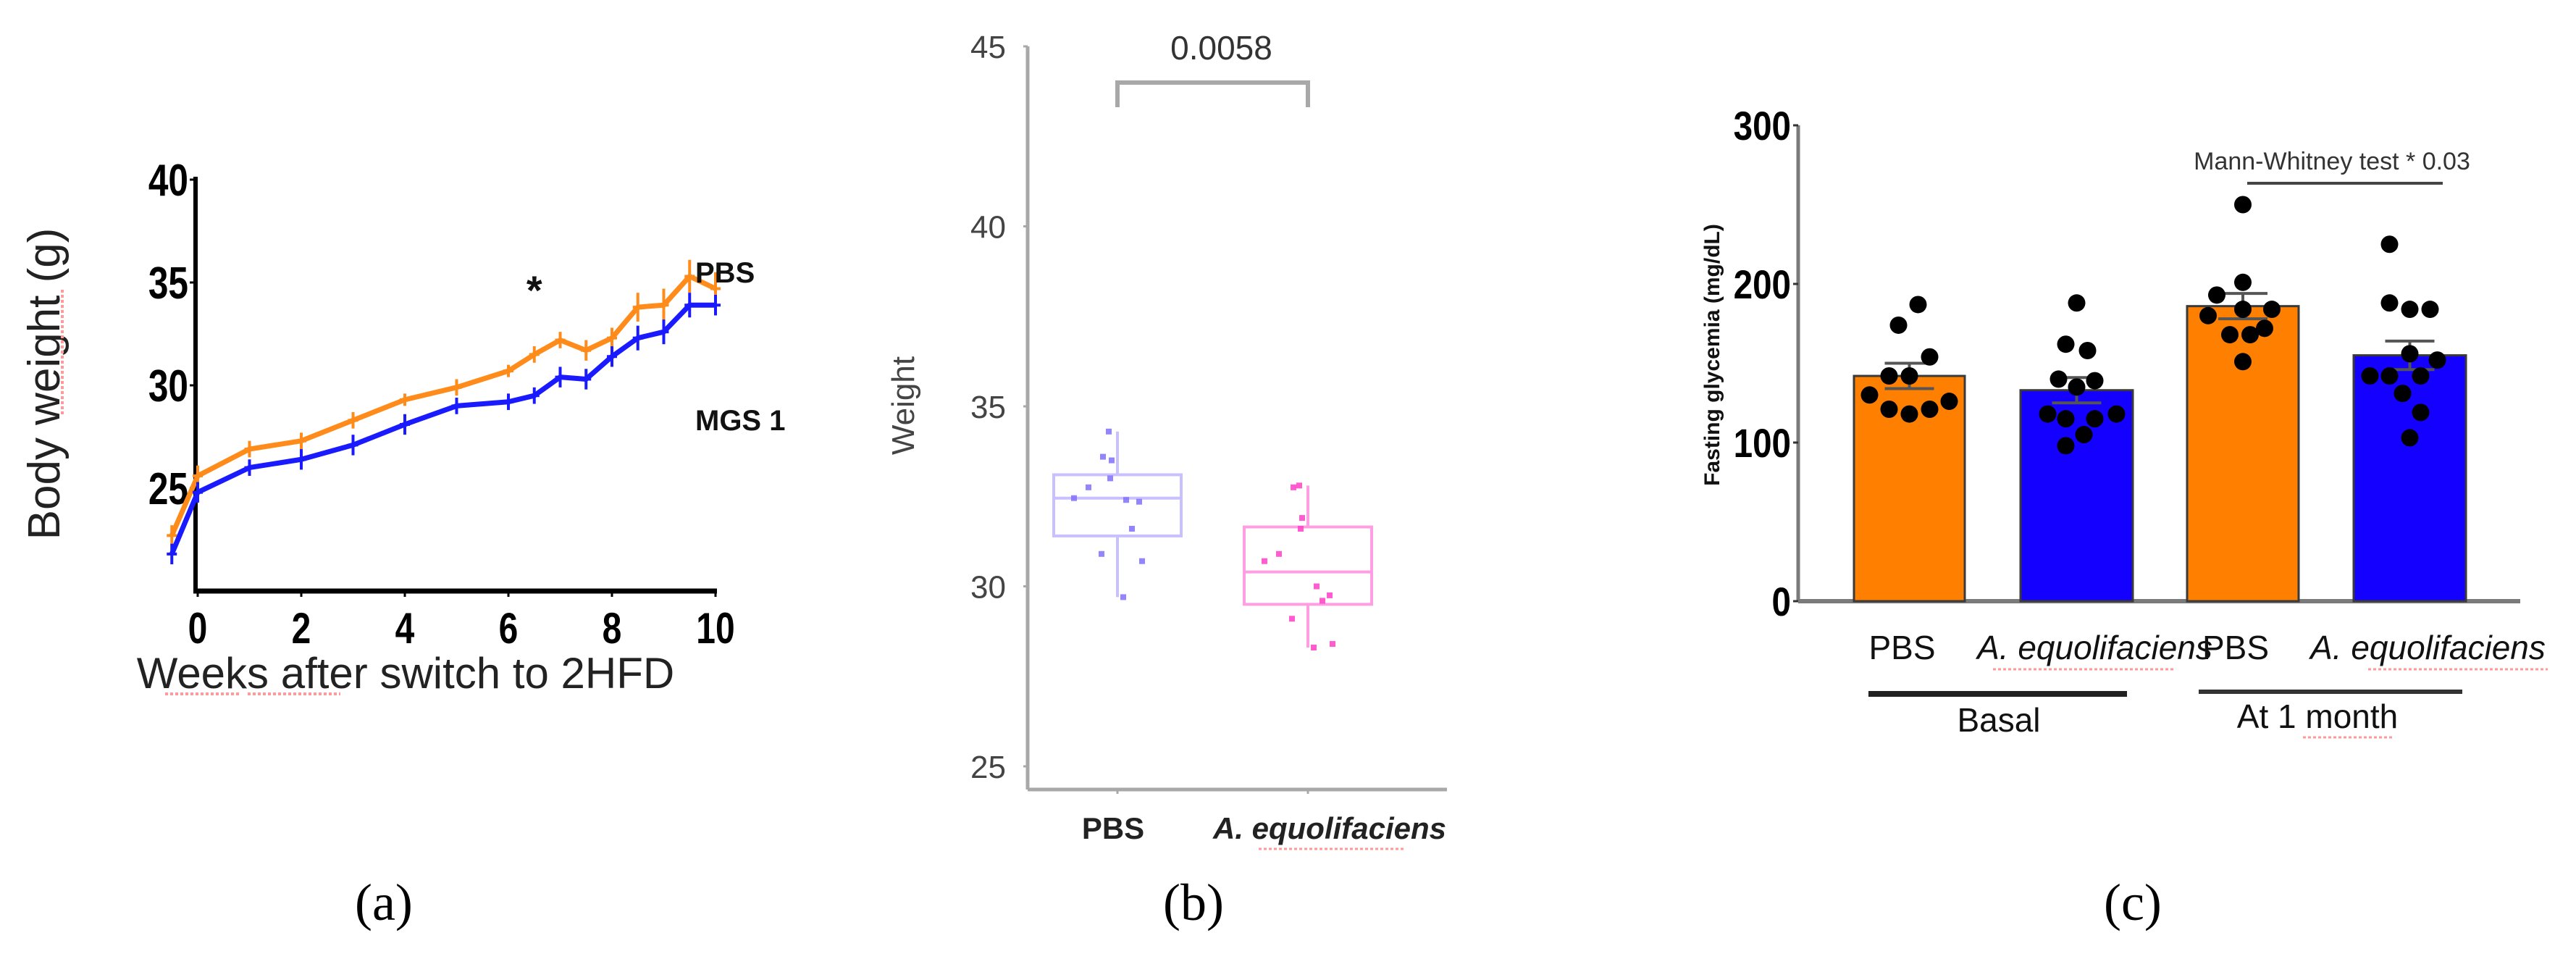  I want to click on significance-asterisk: *, so click(534, 290).